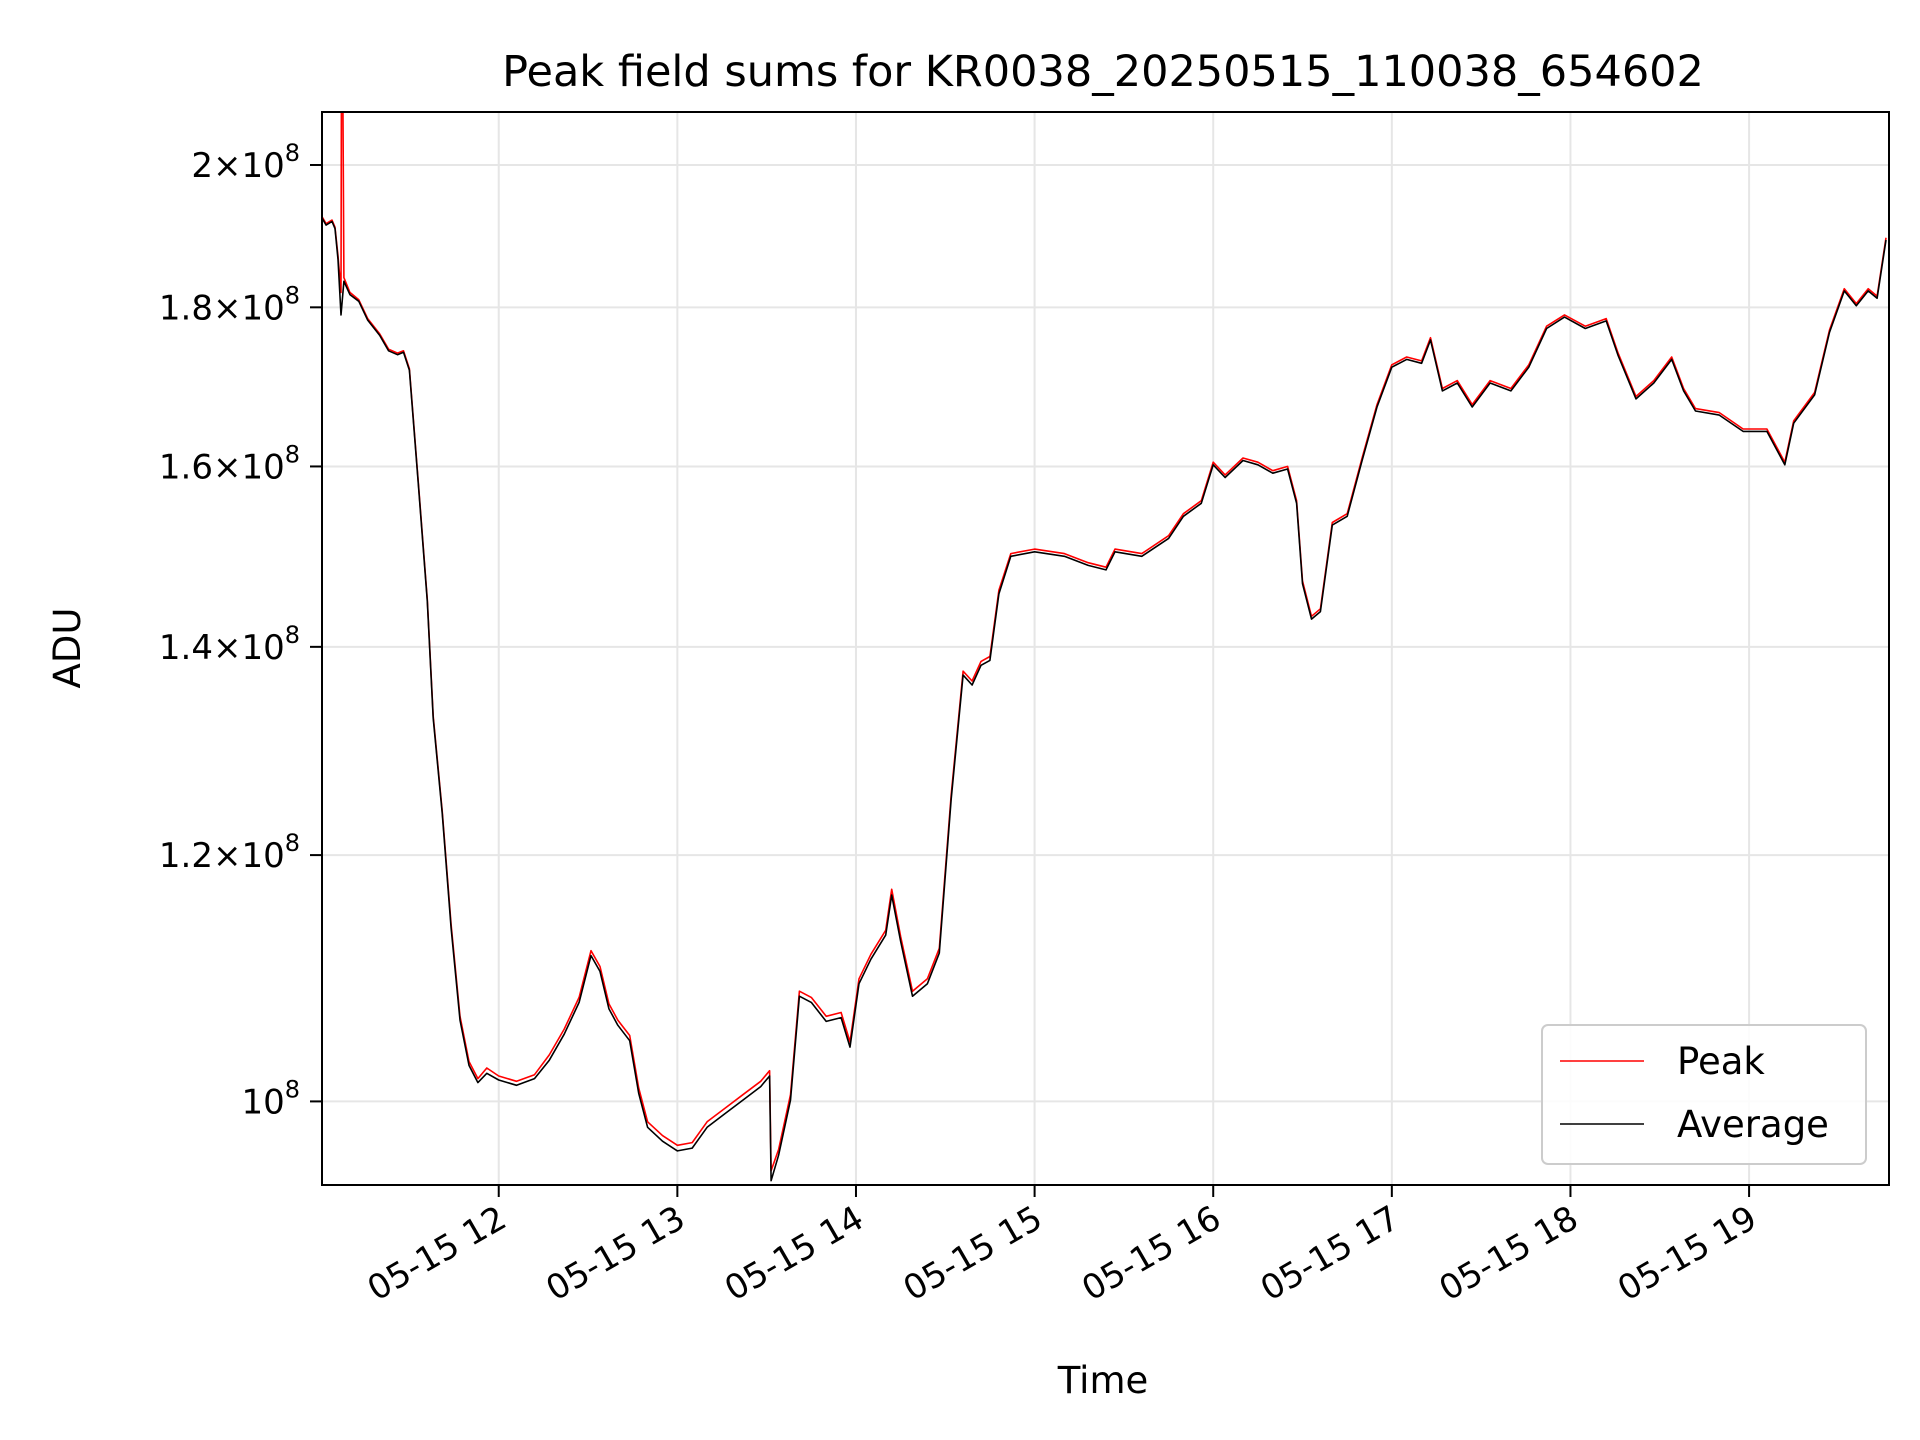  I want to click on y-tick-label: 1.2×108, so click(229, 852).